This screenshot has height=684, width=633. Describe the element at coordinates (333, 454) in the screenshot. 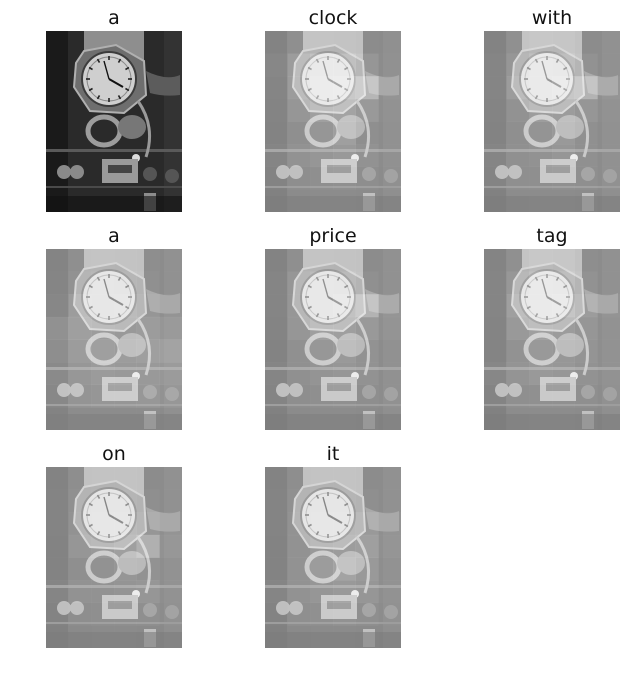

I see `panel-word: it` at that location.